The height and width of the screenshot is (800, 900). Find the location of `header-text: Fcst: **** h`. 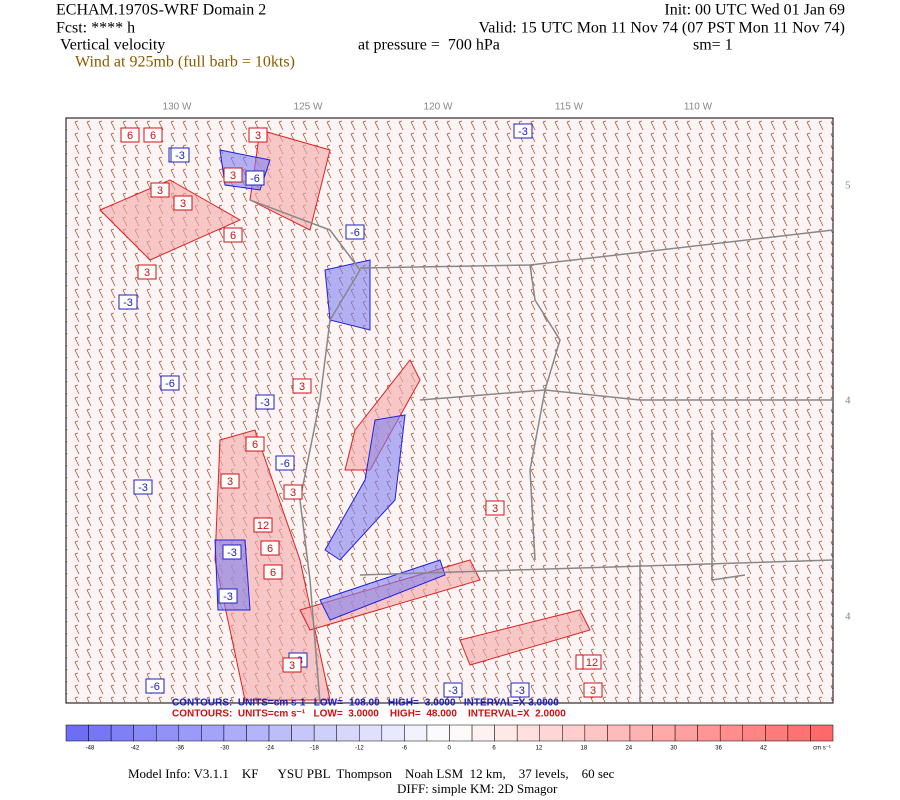

header-text: Fcst: **** h is located at coordinates (95, 28).